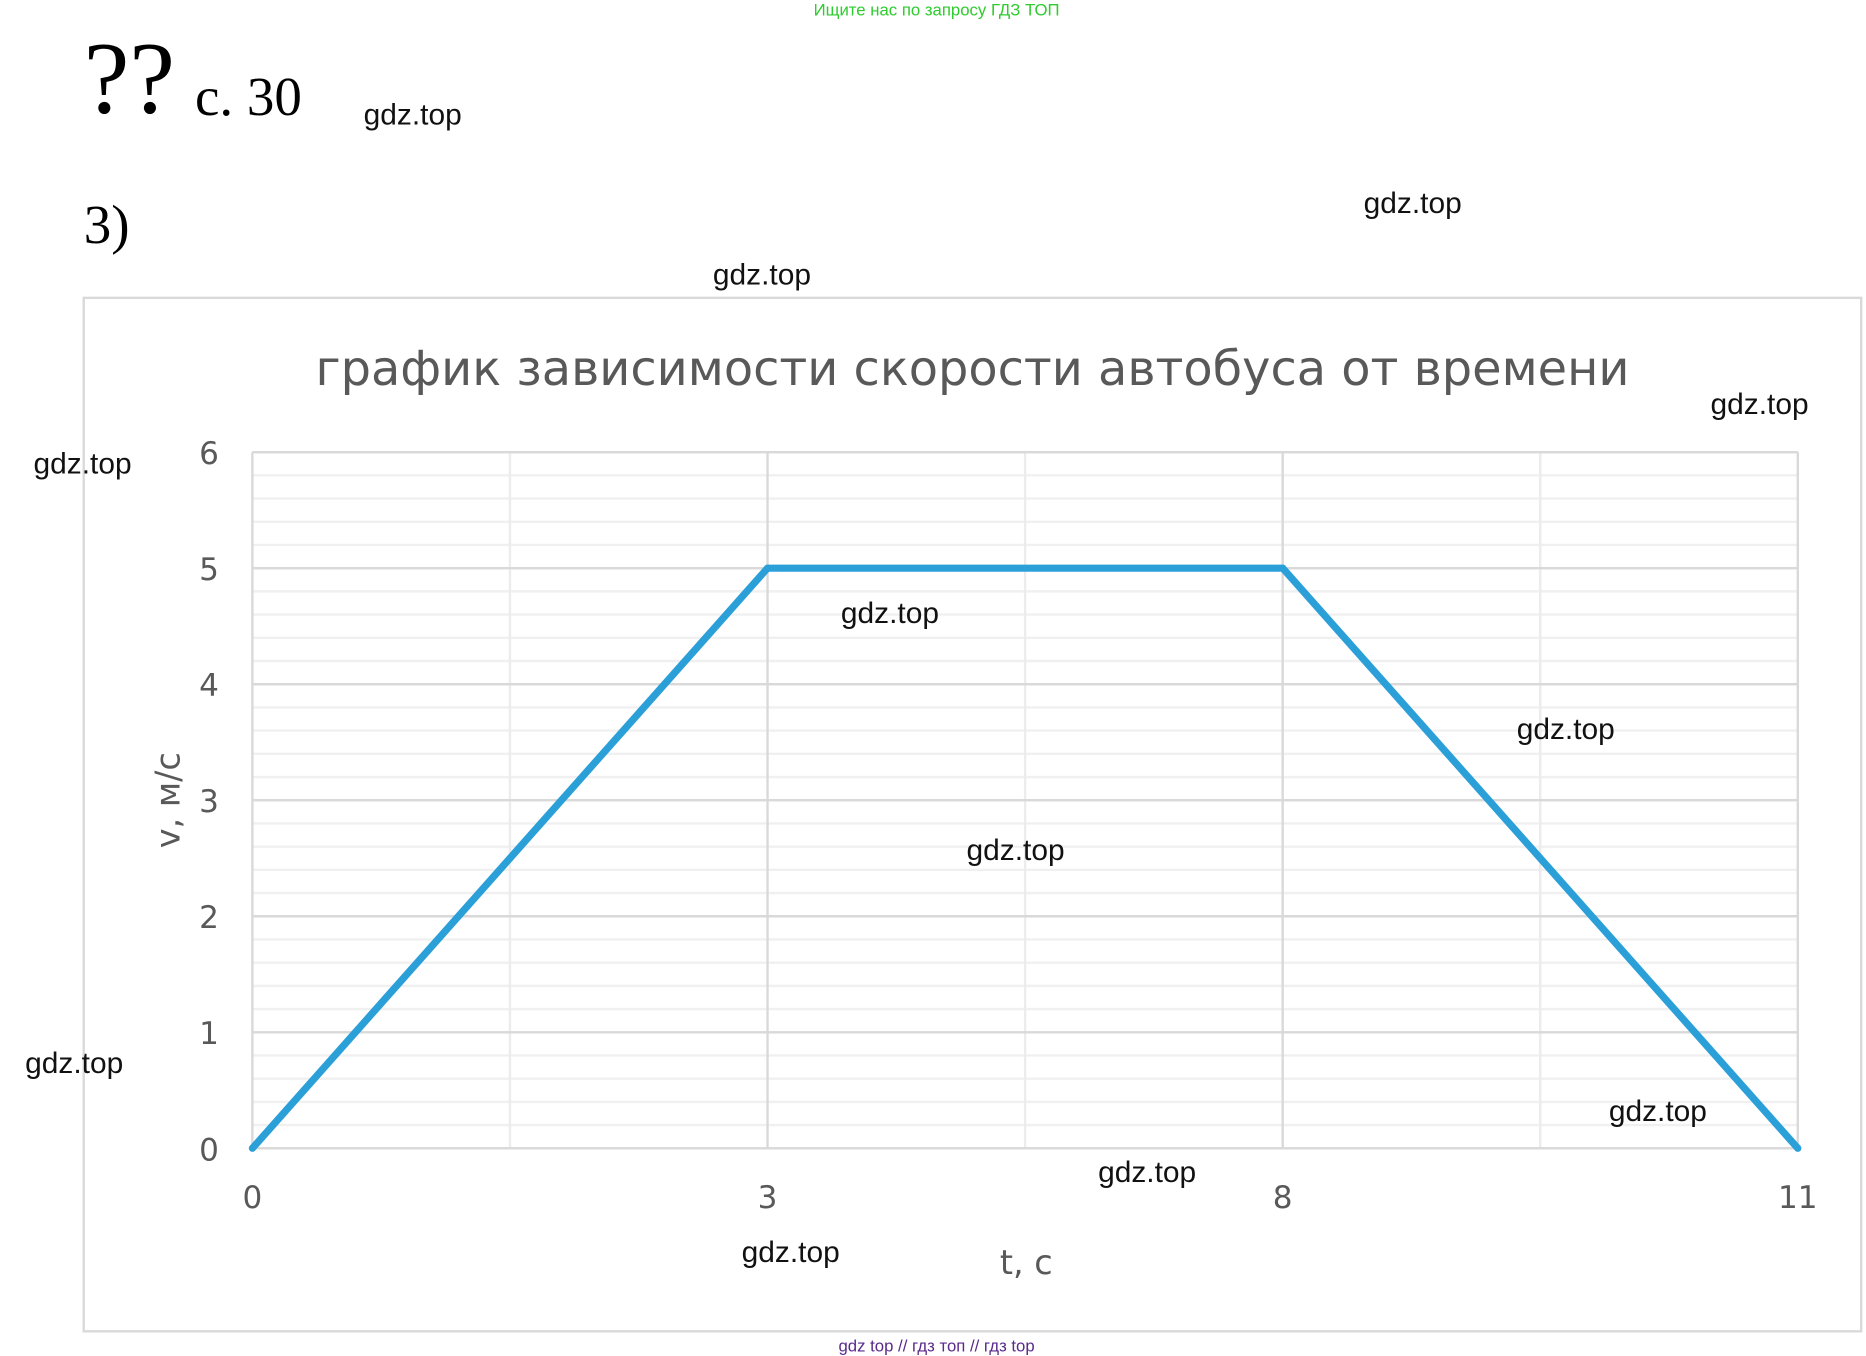 This screenshot has width=1866, height=1356. What do you see at coordinates (248, 96) in the screenshot?
I see `page-number: с. 30` at bounding box center [248, 96].